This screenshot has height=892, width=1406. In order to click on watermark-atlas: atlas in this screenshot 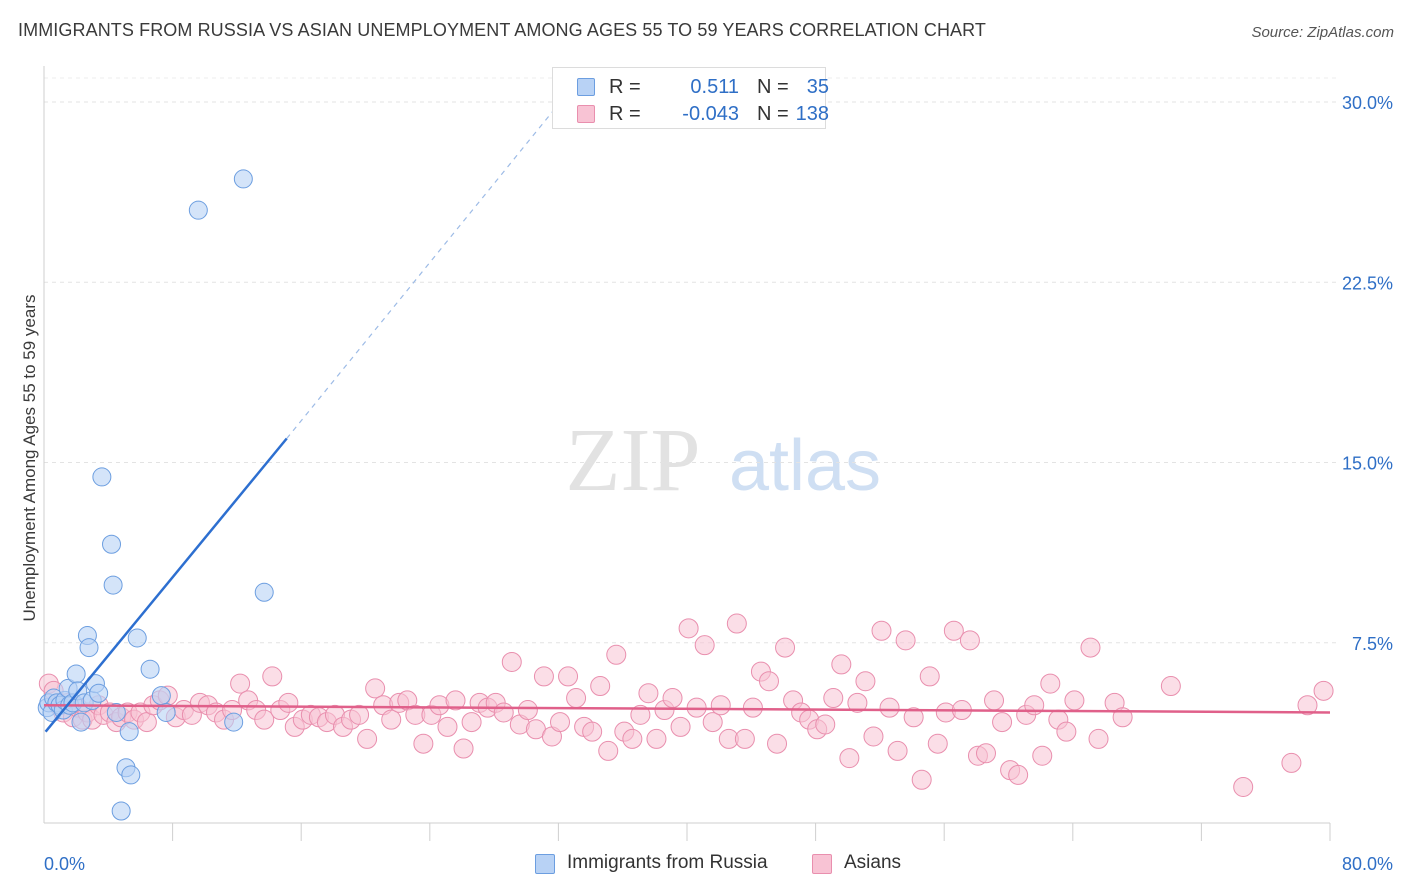, I will do `click(805, 466)`.